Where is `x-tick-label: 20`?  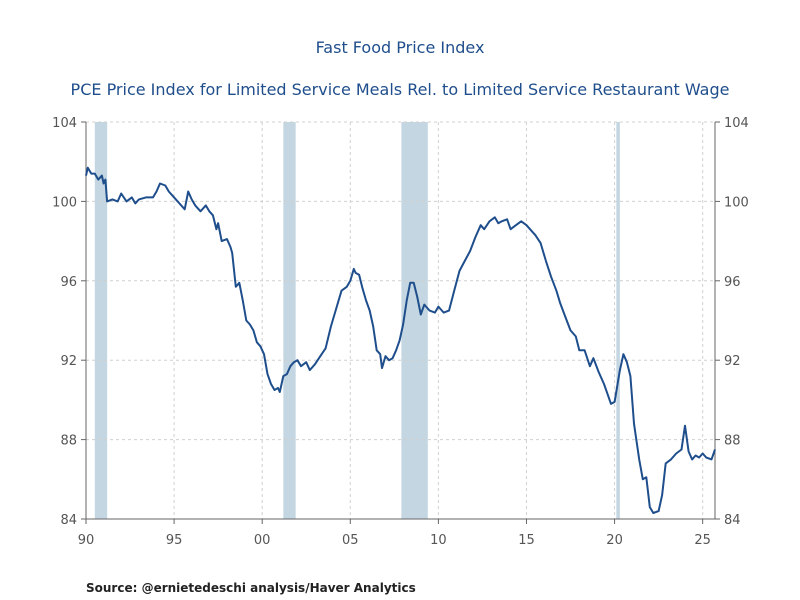
x-tick-label: 20 is located at coordinates (614, 540).